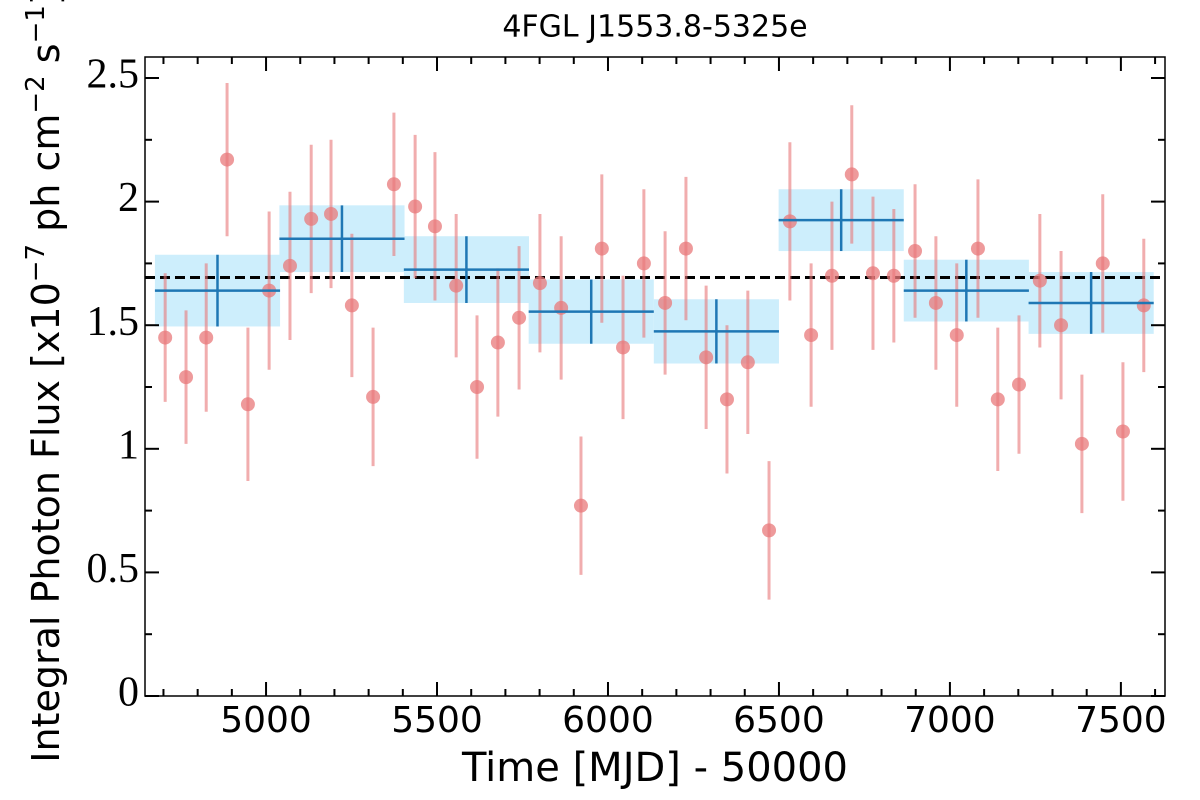 This screenshot has width=1200, height=800. Describe the element at coordinates (779, 720) in the screenshot. I see `x-tick-label: 6500` at that location.